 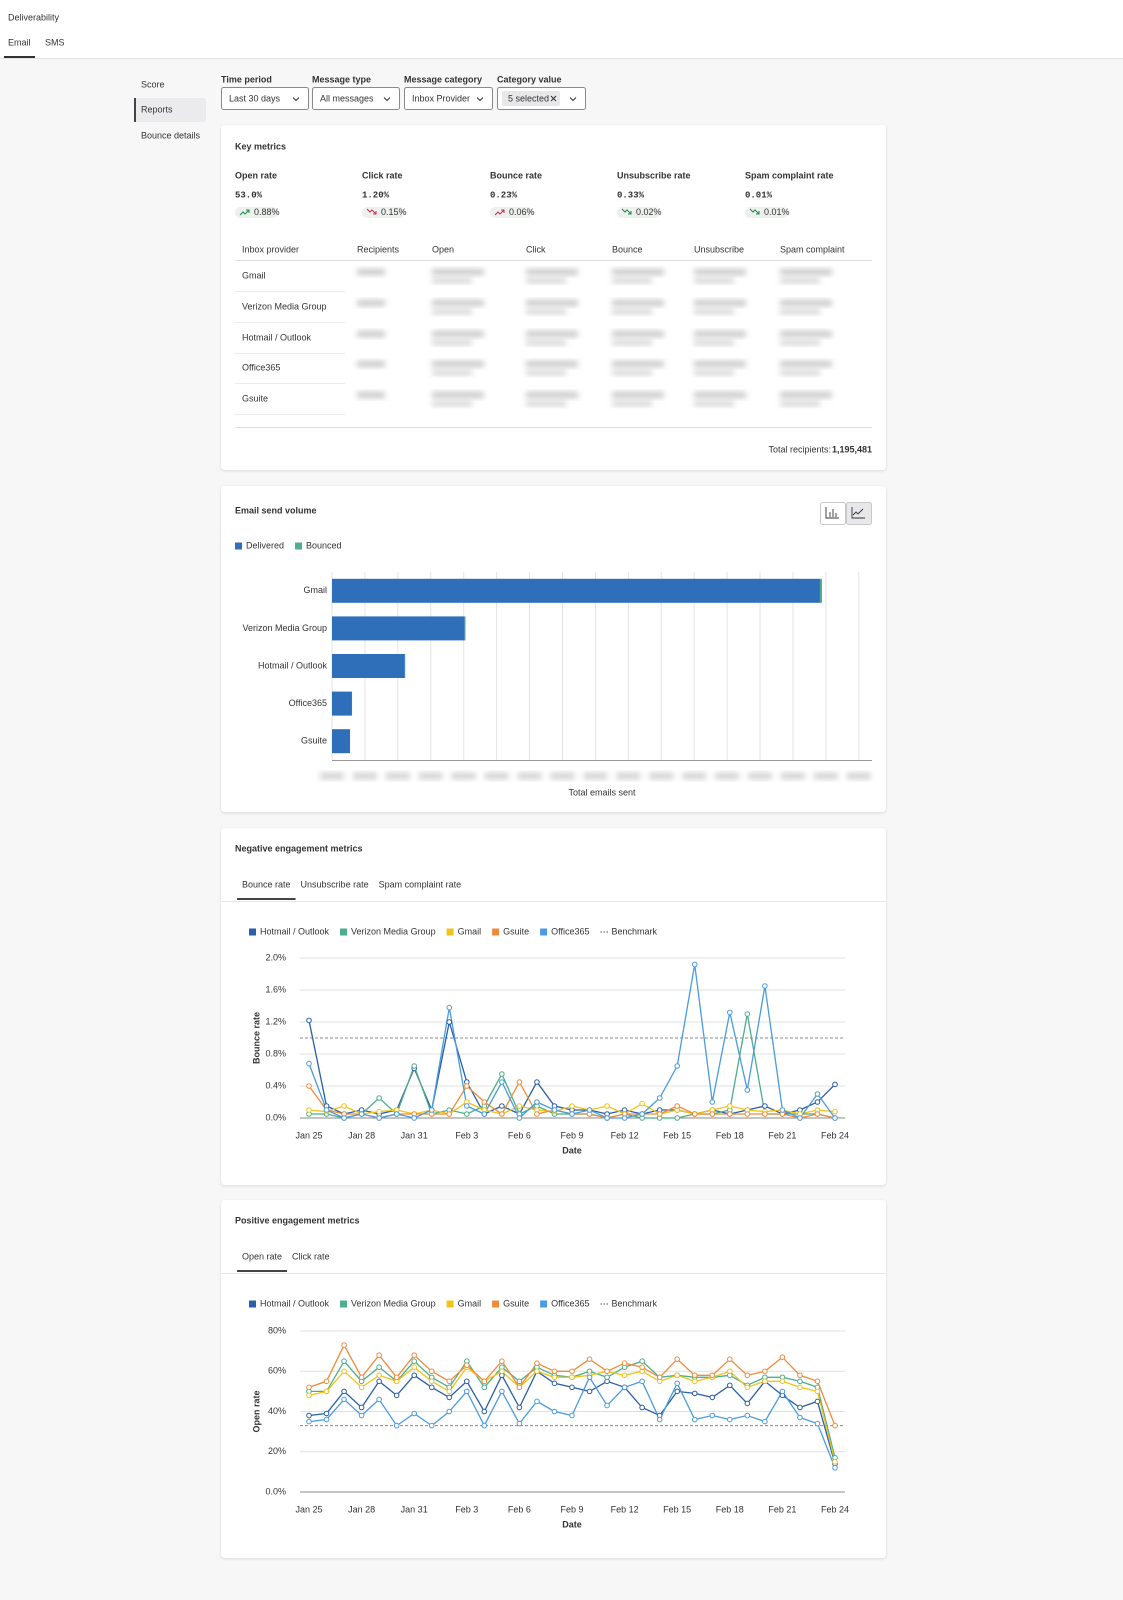 What do you see at coordinates (516, 931) in the screenshot?
I see `legend-label: Gsuite` at bounding box center [516, 931].